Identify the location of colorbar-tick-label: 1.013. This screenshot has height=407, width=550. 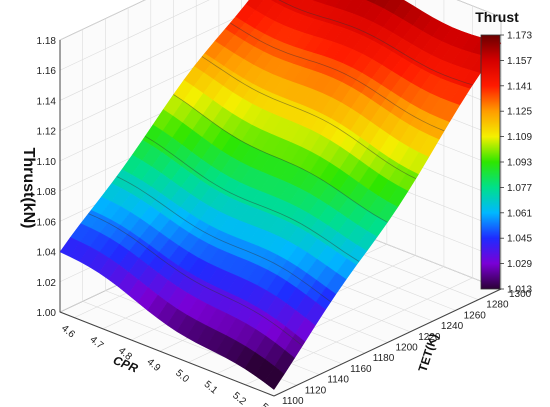
(519, 290).